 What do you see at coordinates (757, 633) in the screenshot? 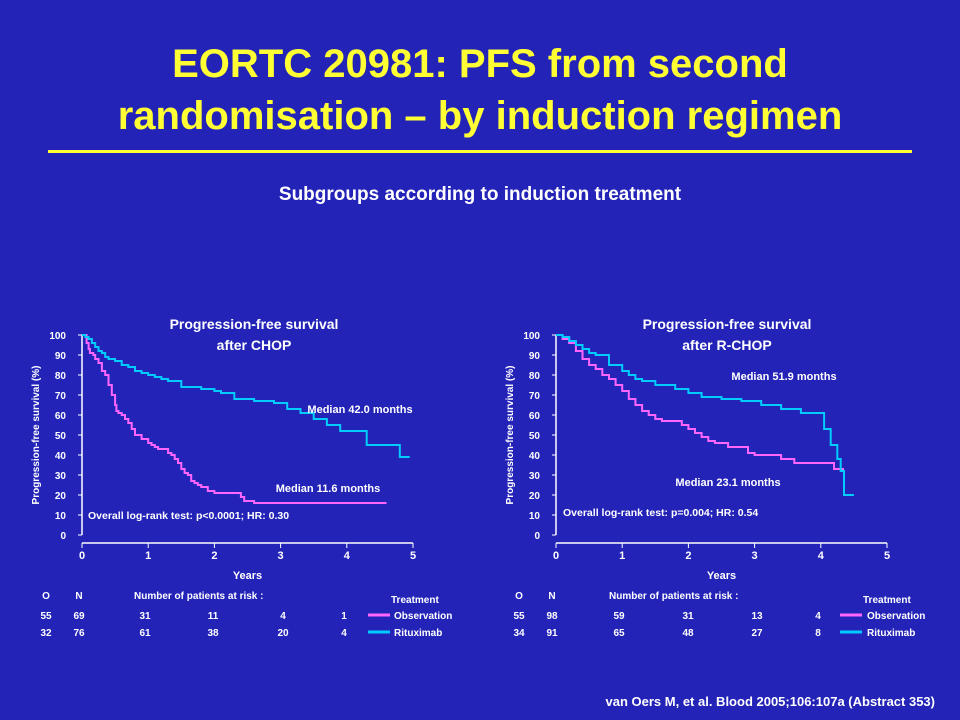
I see `at-risk-count: 27` at bounding box center [757, 633].